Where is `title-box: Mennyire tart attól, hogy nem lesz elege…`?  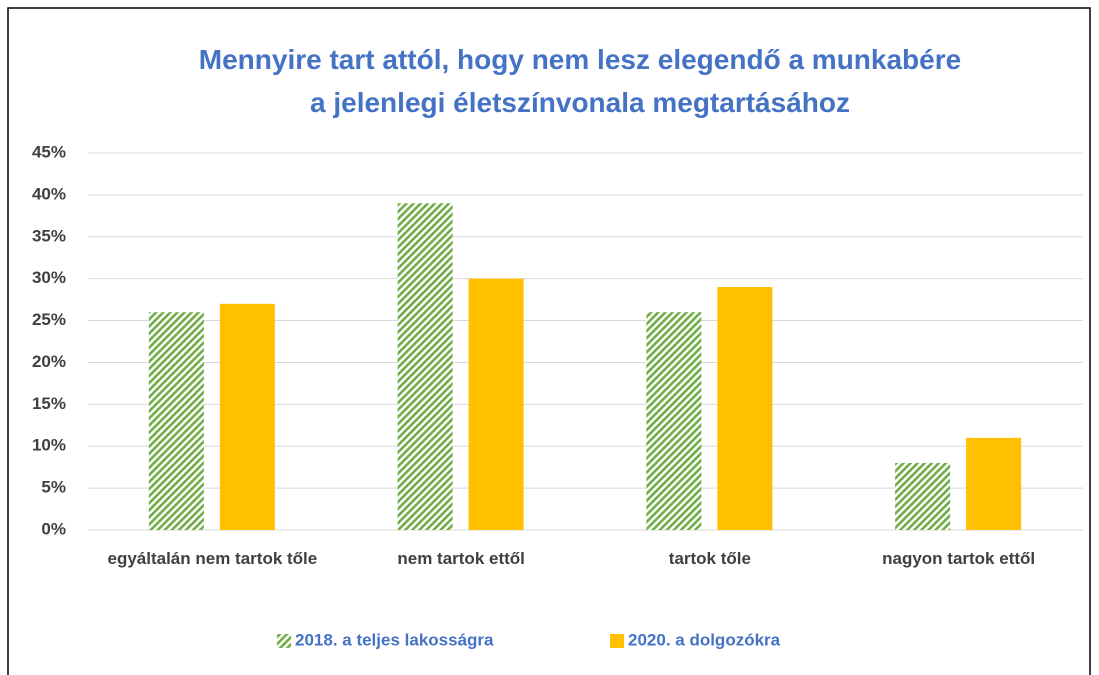 title-box: Mennyire tart attól, hogy nem lesz elege… is located at coordinates (580, 81).